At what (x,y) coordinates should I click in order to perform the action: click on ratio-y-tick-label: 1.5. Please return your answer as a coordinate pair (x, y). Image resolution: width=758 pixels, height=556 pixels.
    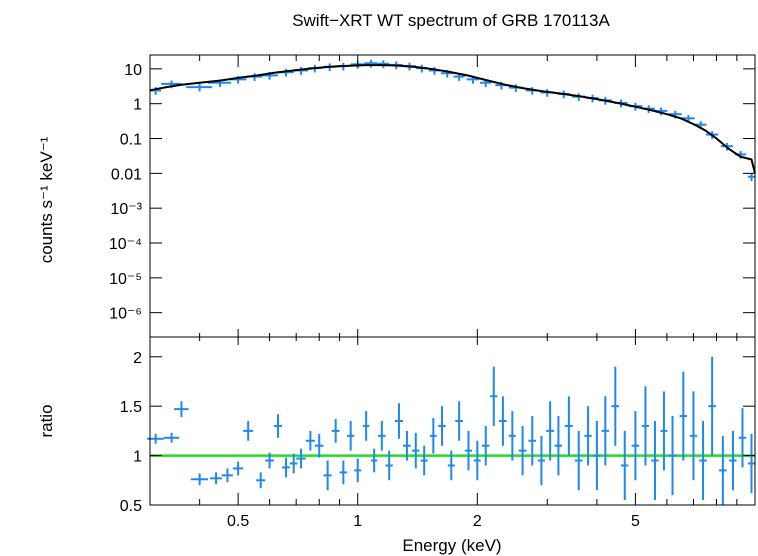
    Looking at the image, I should click on (131, 407).